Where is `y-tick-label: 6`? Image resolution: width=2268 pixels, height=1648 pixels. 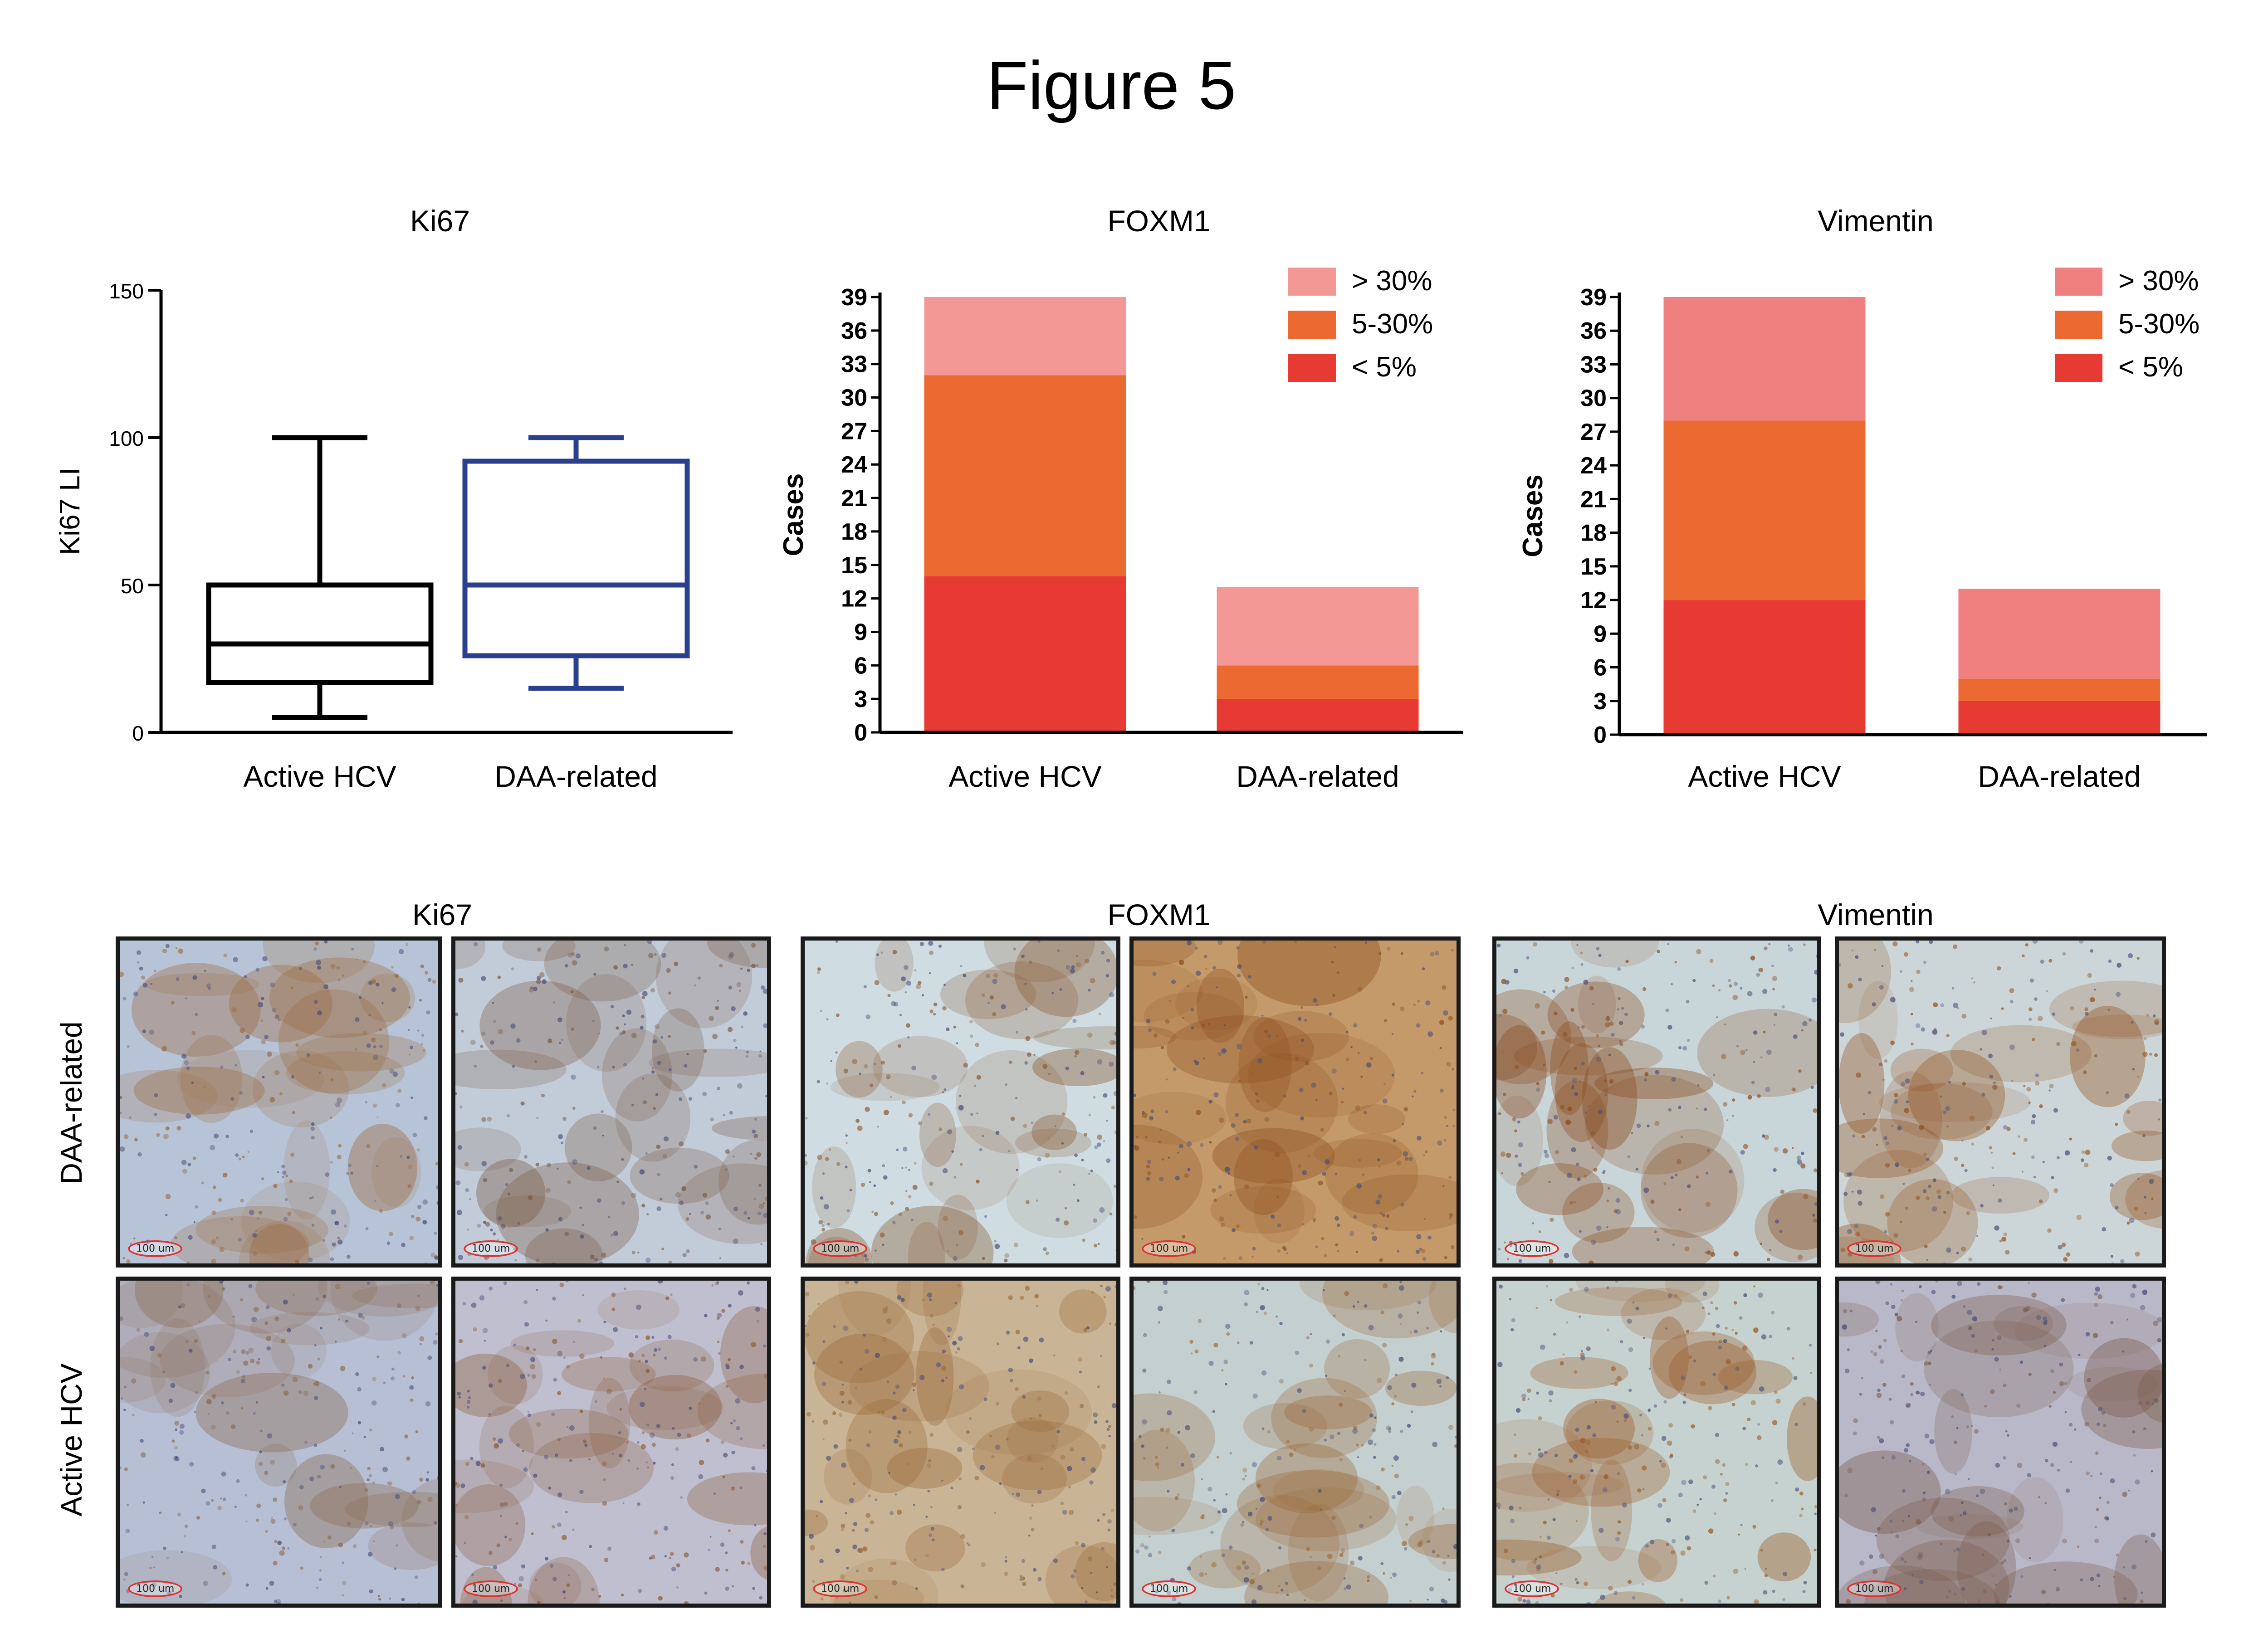
y-tick-label: 6 is located at coordinates (1600, 668).